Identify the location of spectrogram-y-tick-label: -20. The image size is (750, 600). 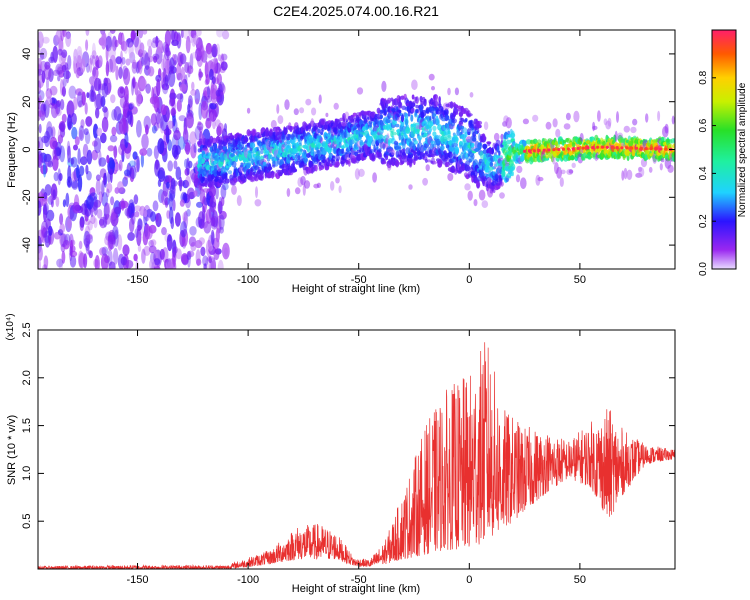
(27, 197).